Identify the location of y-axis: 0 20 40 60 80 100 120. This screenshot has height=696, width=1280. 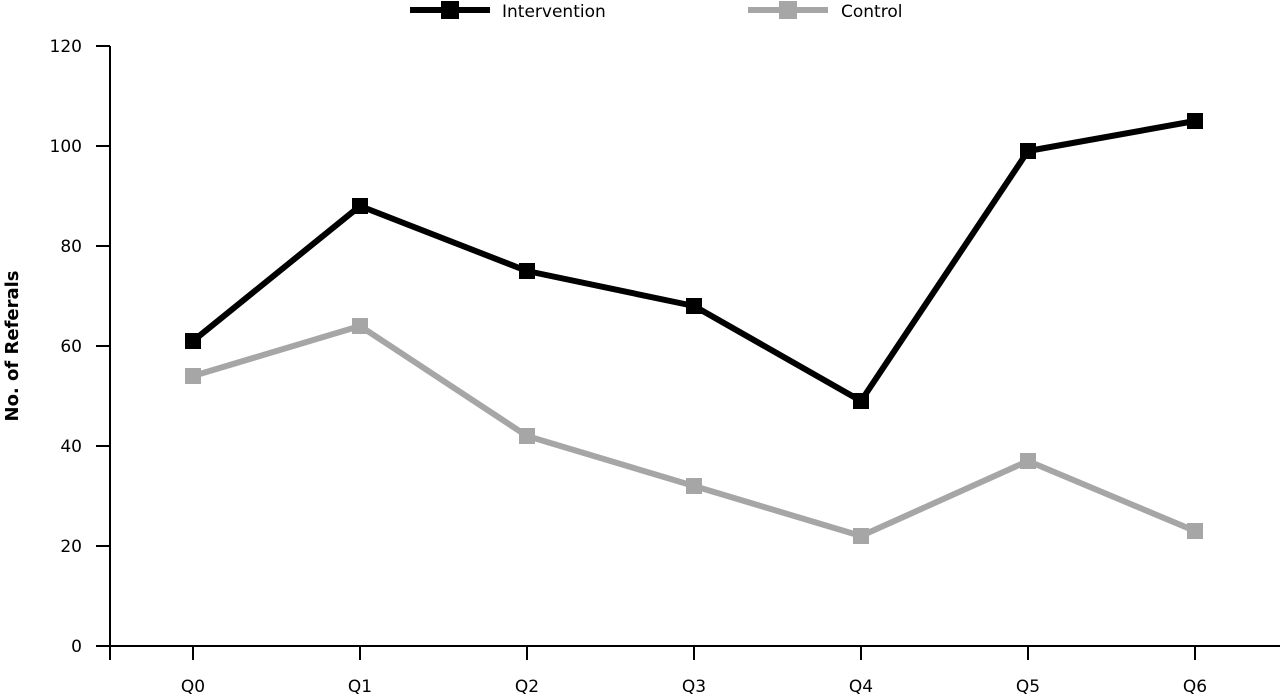
(80, 347).